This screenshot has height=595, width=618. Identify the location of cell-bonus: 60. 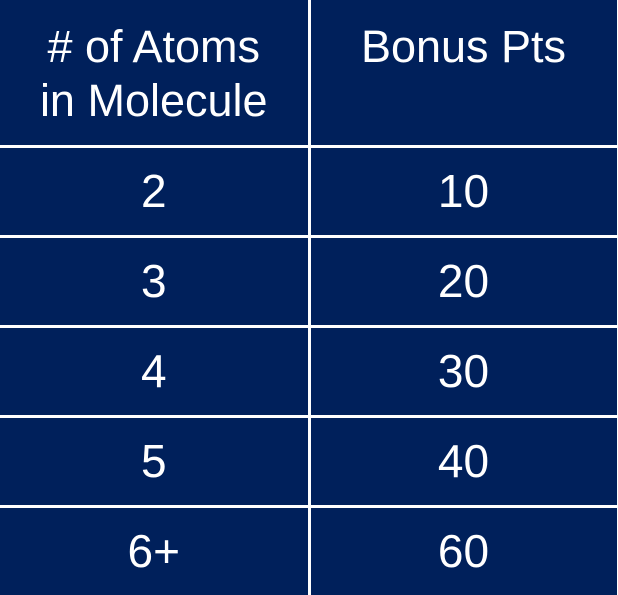
(462, 549).